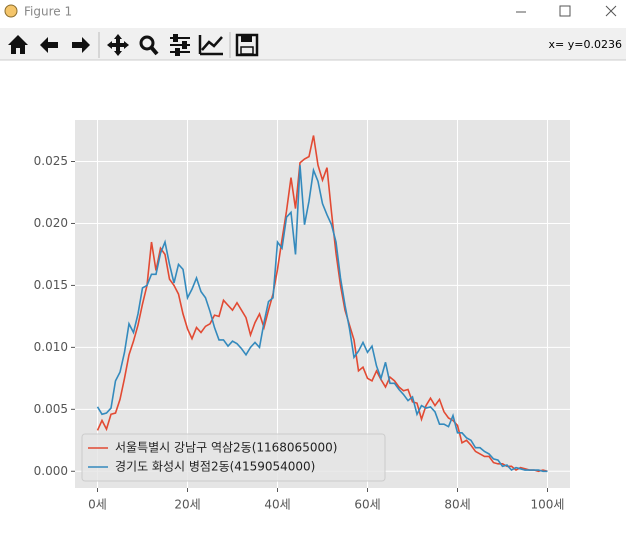  Describe the element at coordinates (548, 505) in the screenshot. I see `x-tick-label: 100세` at that location.